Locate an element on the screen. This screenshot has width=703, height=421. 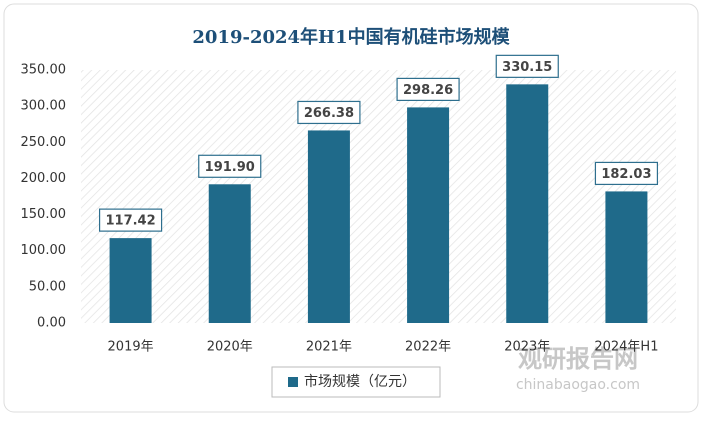
y-tick-label: 150.00 is located at coordinates (44, 214).